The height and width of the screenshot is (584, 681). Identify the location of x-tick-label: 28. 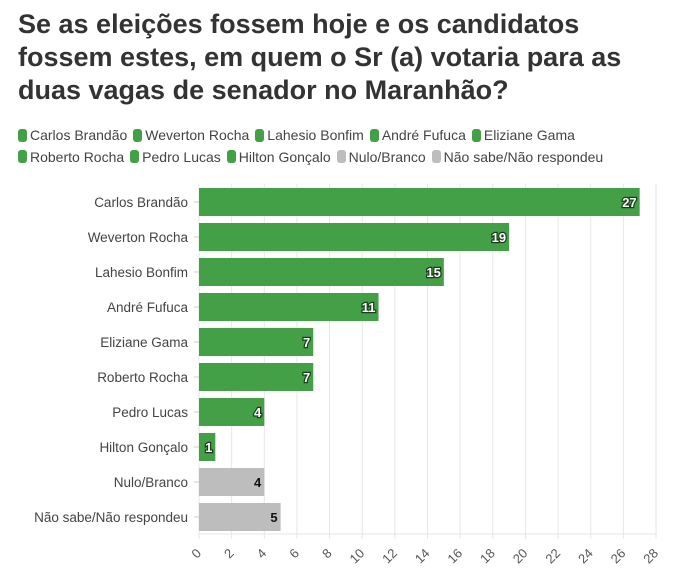
(650, 556).